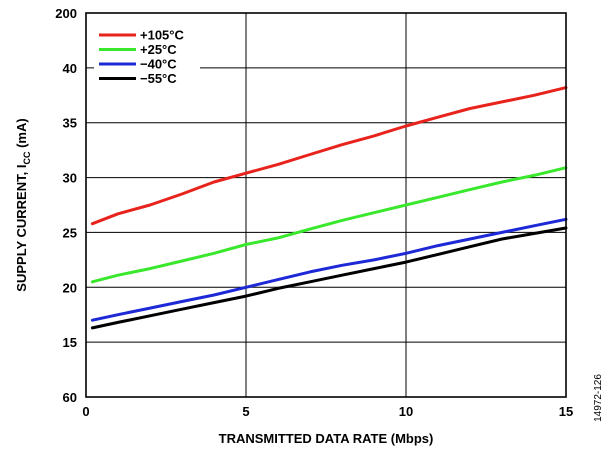 Image resolution: width=614 pixels, height=452 pixels. Describe the element at coordinates (598, 398) in the screenshot. I see `figure-id: 14972-126` at that location.